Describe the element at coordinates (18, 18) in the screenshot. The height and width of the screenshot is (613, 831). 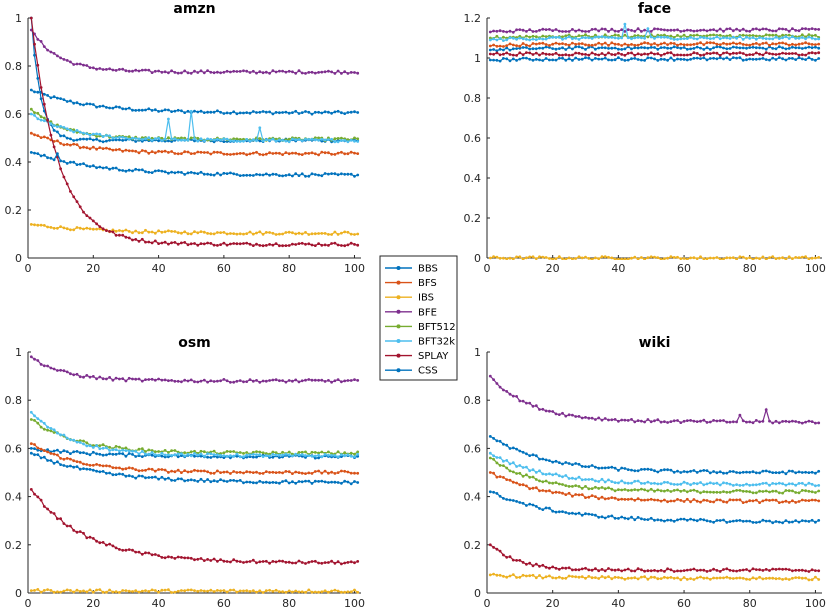
I see `y-tick-label: 1` at that location.